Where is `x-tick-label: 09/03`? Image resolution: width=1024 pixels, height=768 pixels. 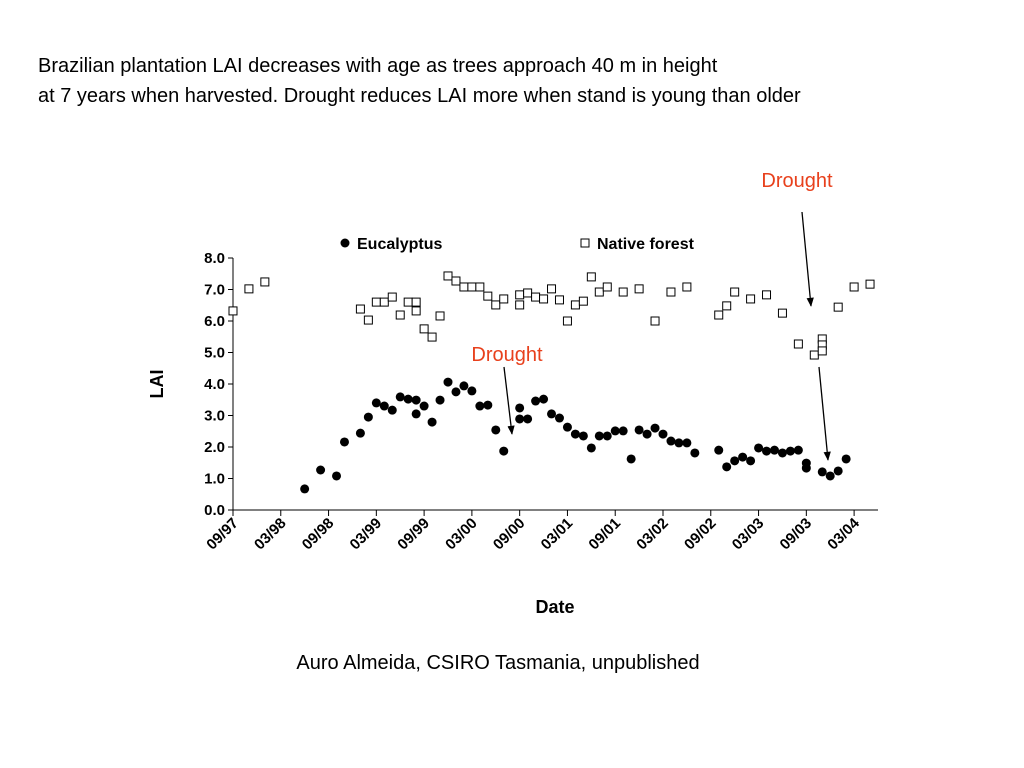
x-tick-label: 09/03 is located at coordinates (796, 534).